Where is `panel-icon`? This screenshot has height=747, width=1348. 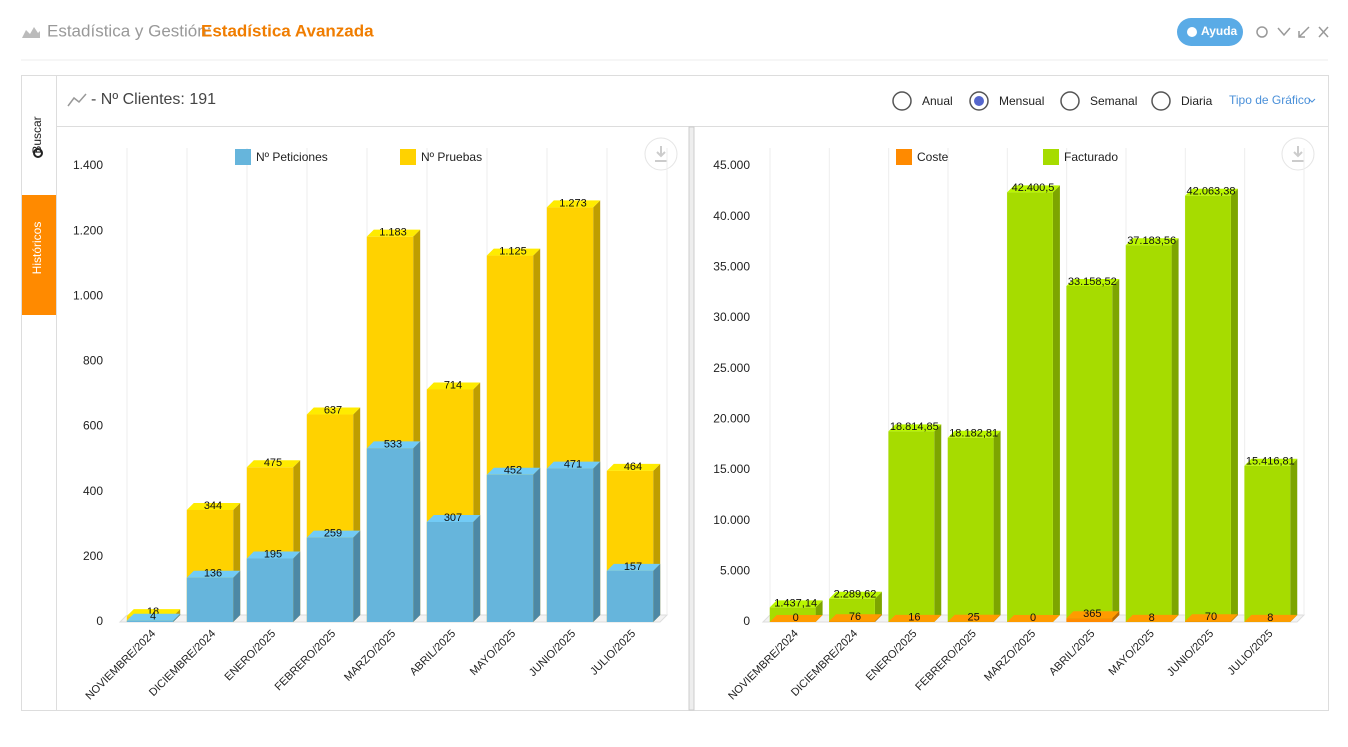 panel-icon is located at coordinates (77, 100).